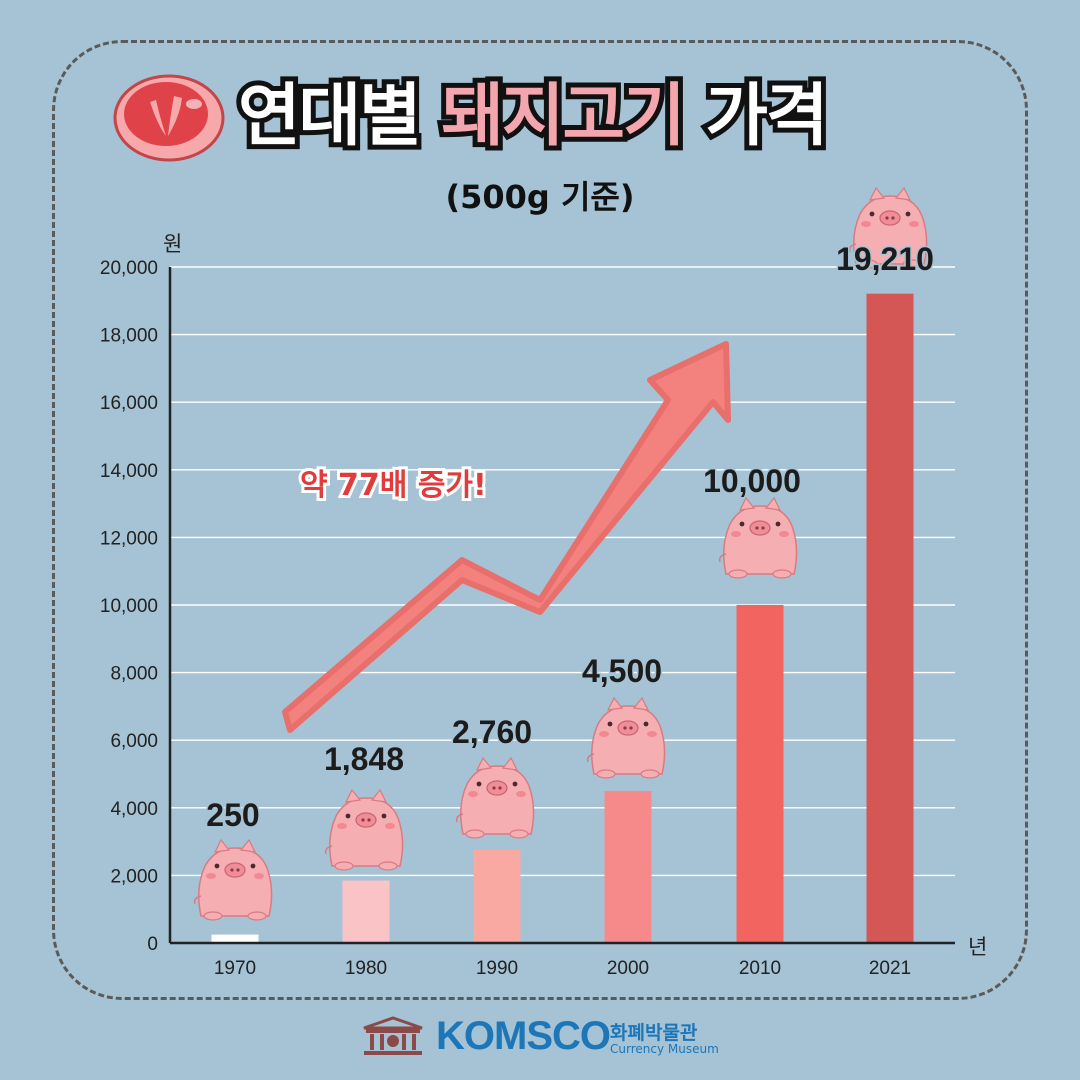  Describe the element at coordinates (393, 485) in the screenshot. I see `annotation-text: 약 77배 증가!` at that location.